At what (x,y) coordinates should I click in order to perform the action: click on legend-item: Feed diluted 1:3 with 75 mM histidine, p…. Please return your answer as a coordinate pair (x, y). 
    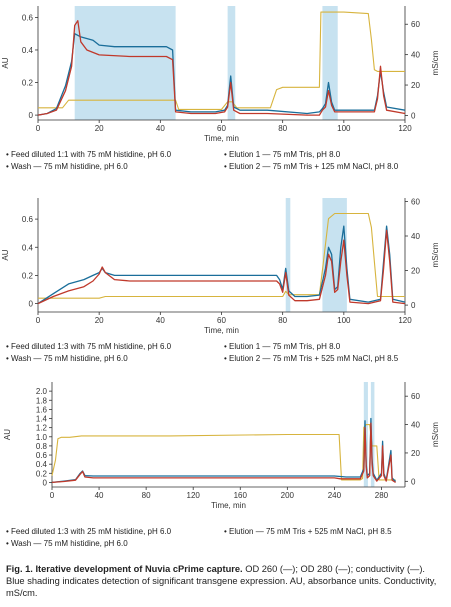
    Looking at the image, I should click on (88, 347).